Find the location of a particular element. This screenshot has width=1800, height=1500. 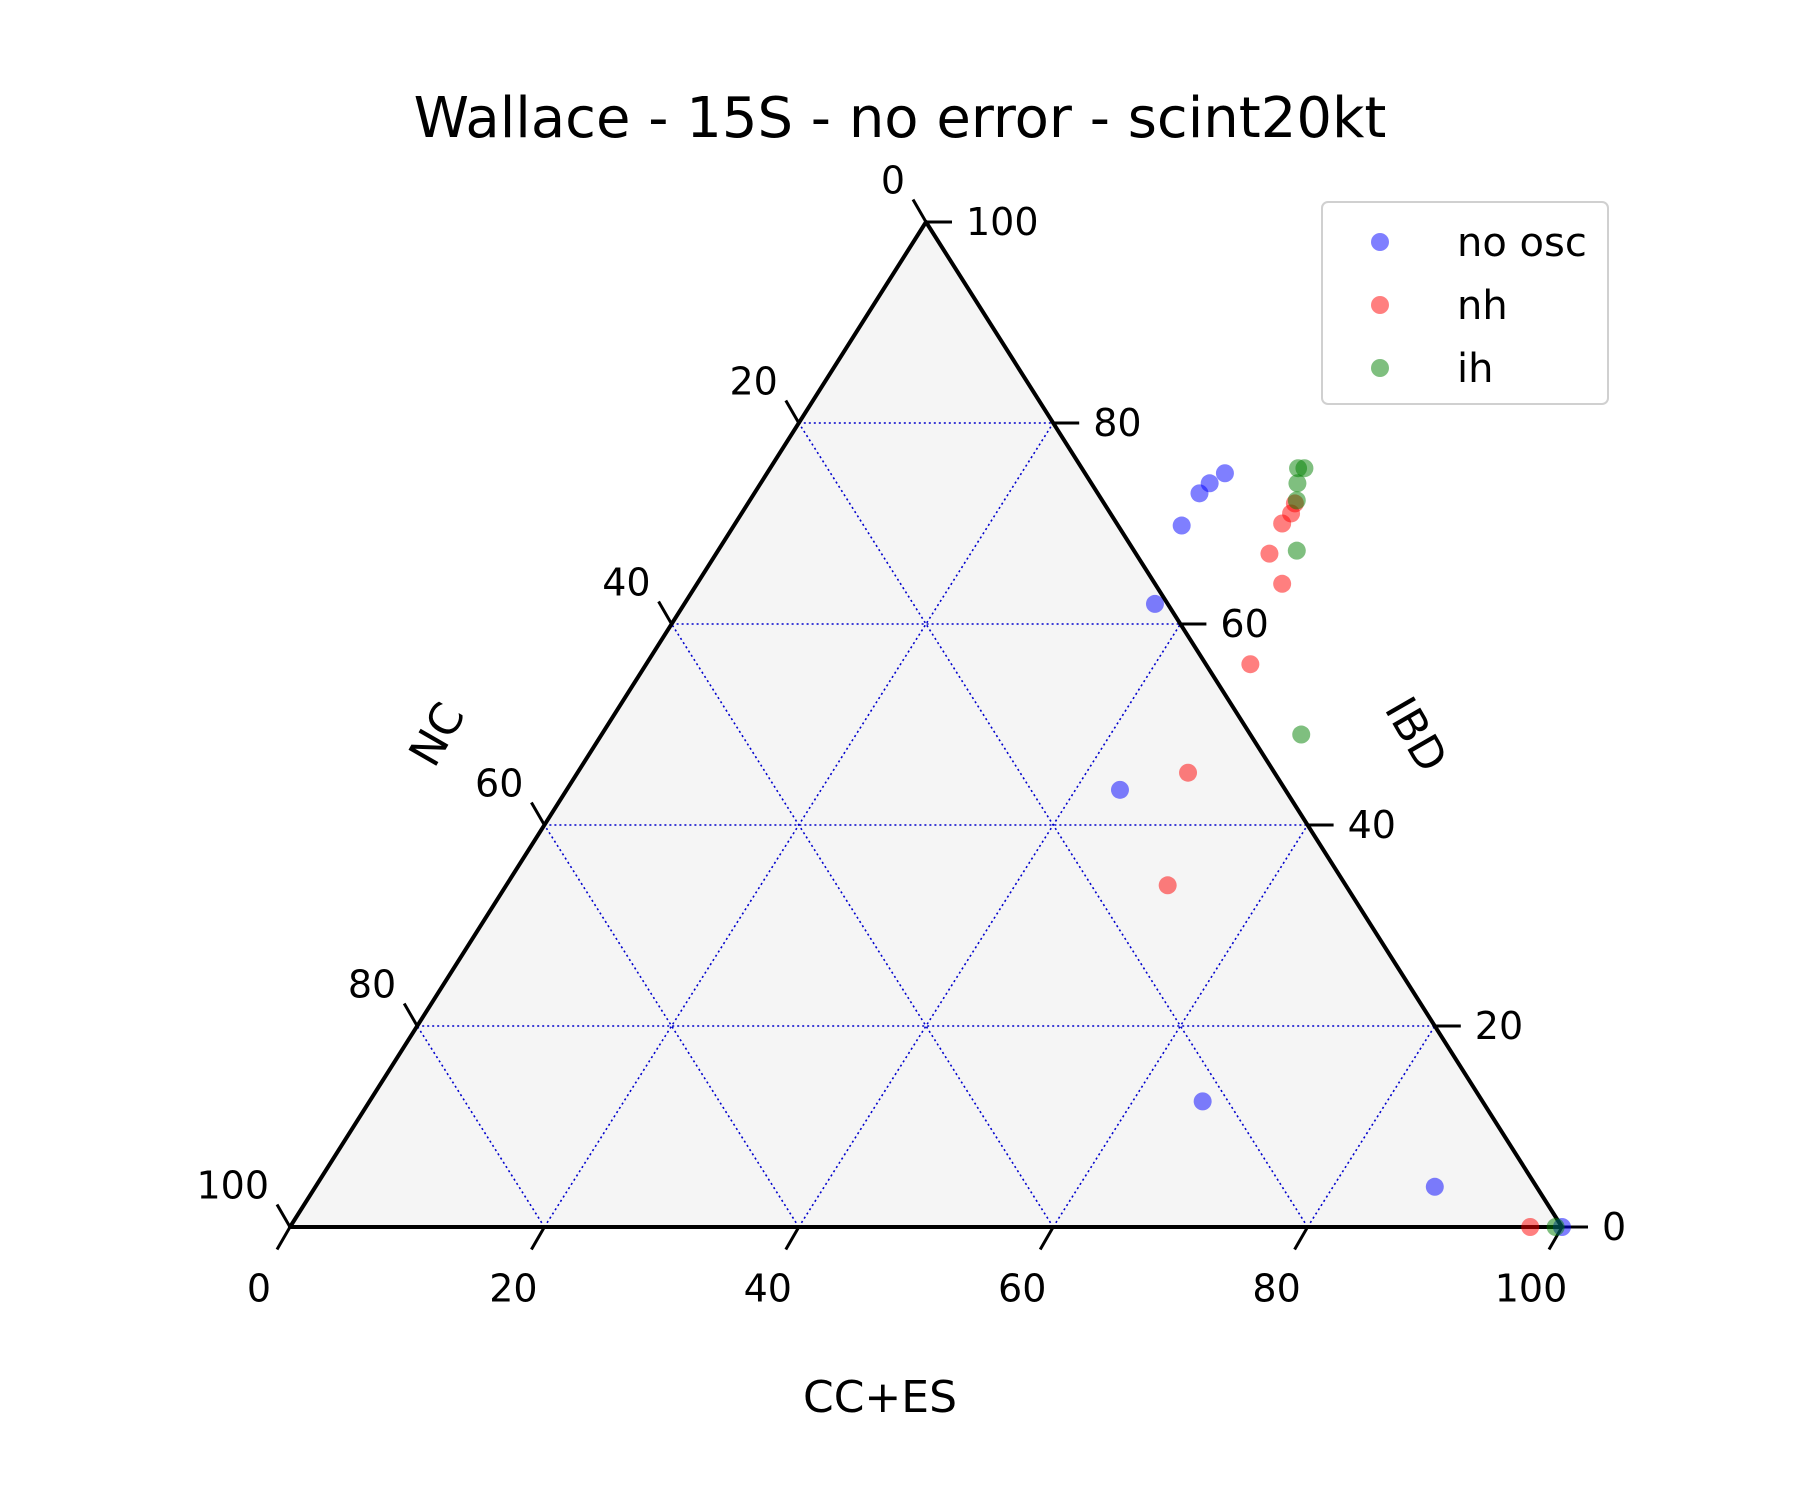

bottom-tick-label: 80 is located at coordinates (1276, 1289).